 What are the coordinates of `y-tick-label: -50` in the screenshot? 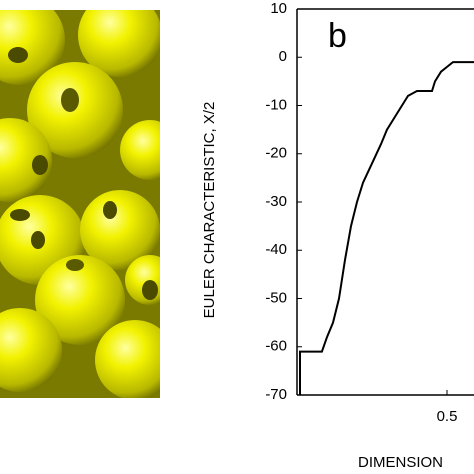 It's located at (276, 297).